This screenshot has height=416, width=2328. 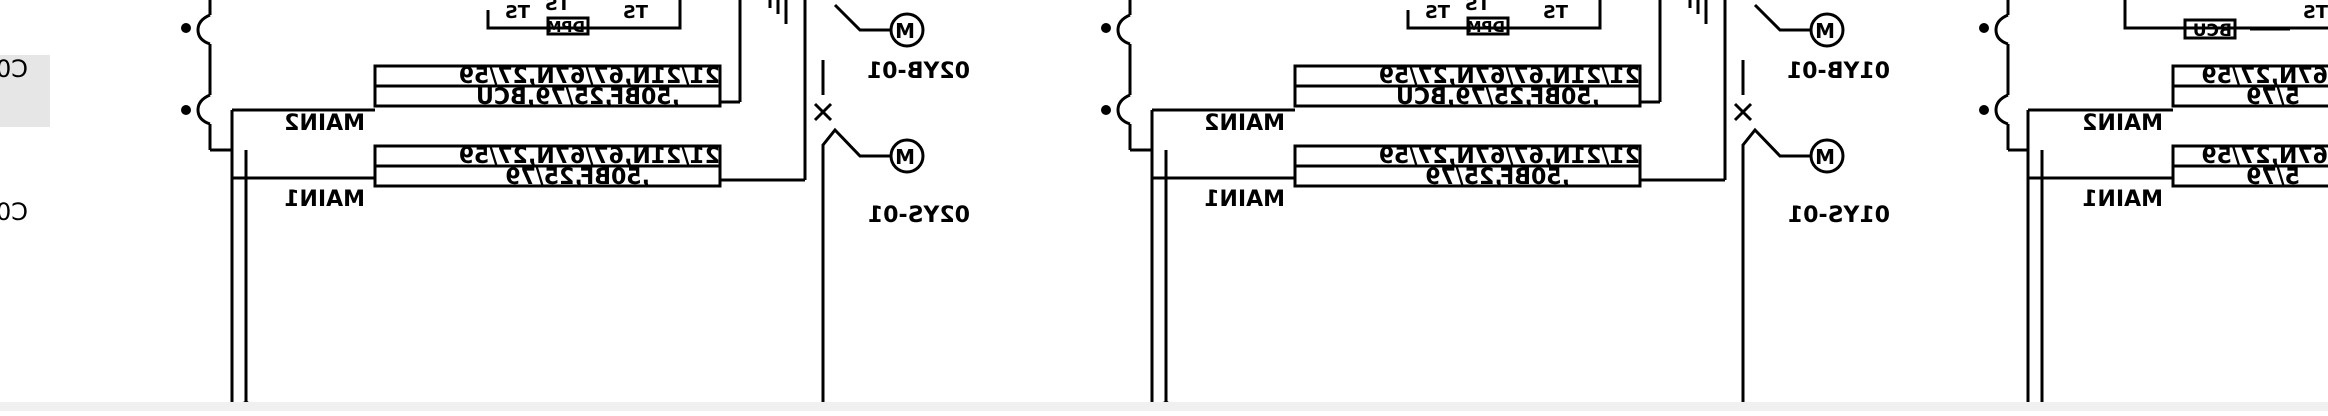 I want to click on bay3-main2: MAIN2, so click(x=2122, y=123).